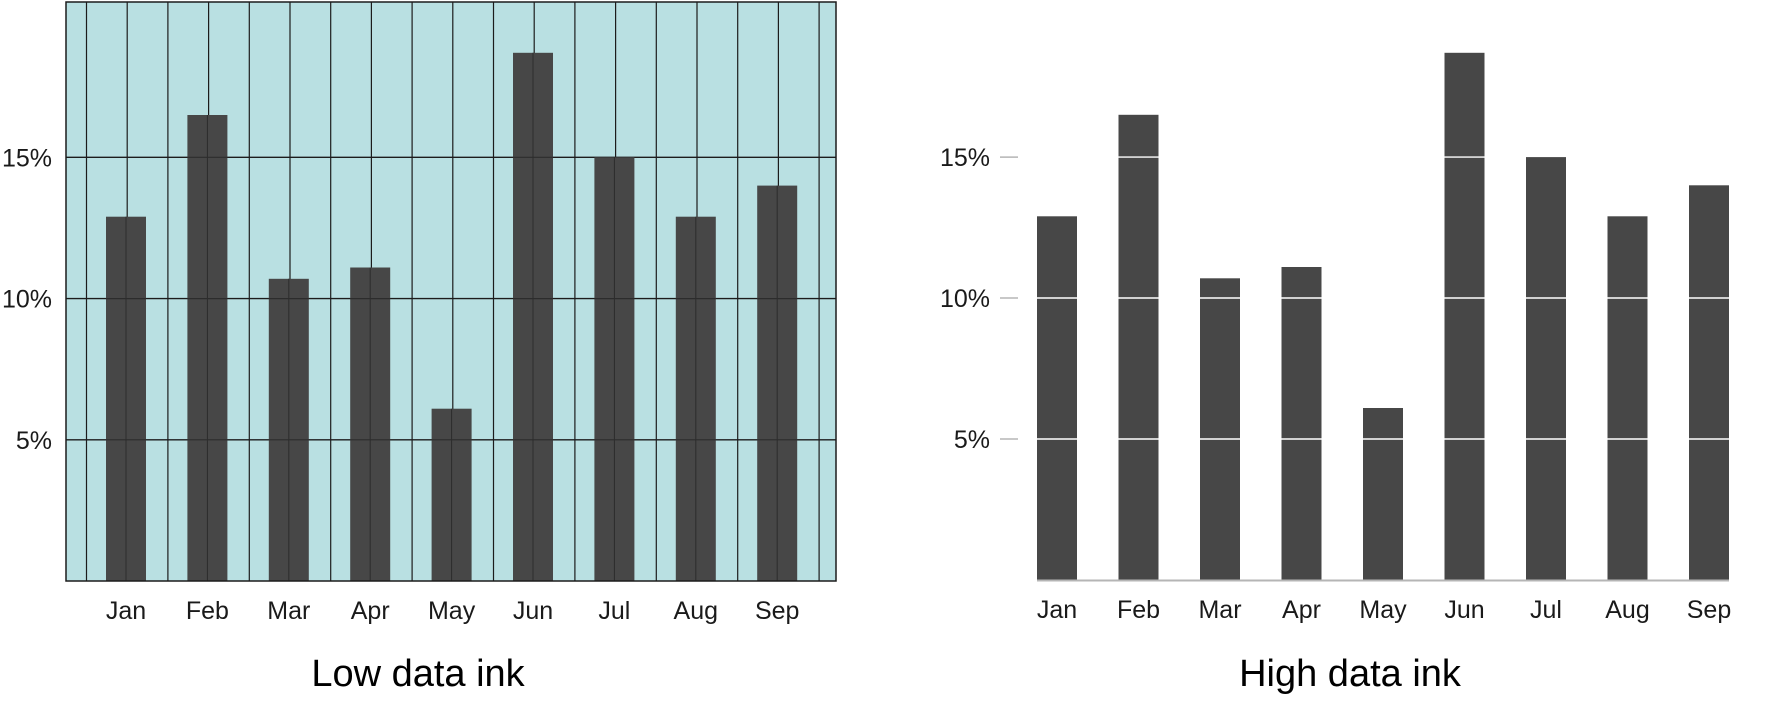 The width and height of the screenshot is (1769, 716). I want to click on y-axis-tick-labels: 5% 10% 15%, so click(27, 299).